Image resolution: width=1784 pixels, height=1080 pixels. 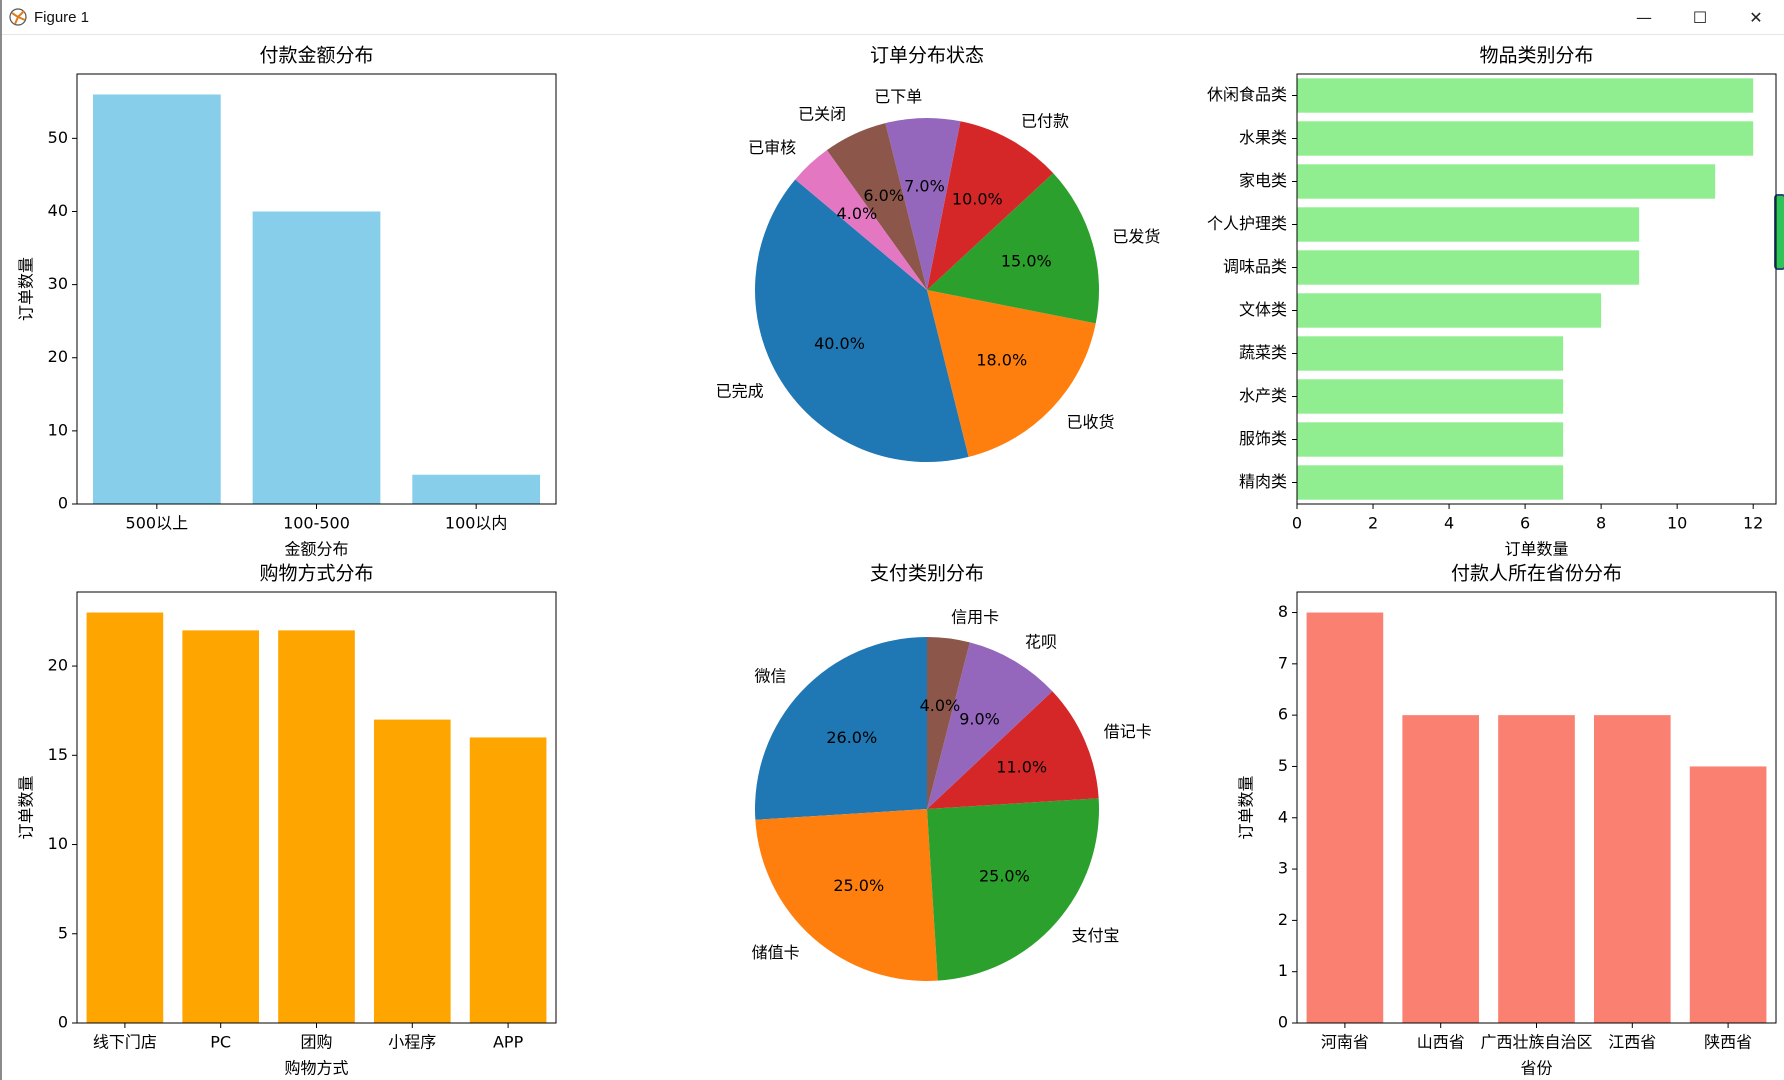 I want to click on chart-title: 物品类别分布, so click(x=1536, y=56).